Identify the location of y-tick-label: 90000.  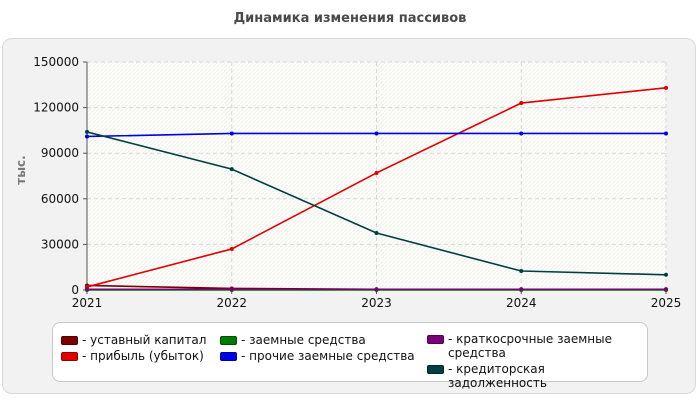
(60, 153).